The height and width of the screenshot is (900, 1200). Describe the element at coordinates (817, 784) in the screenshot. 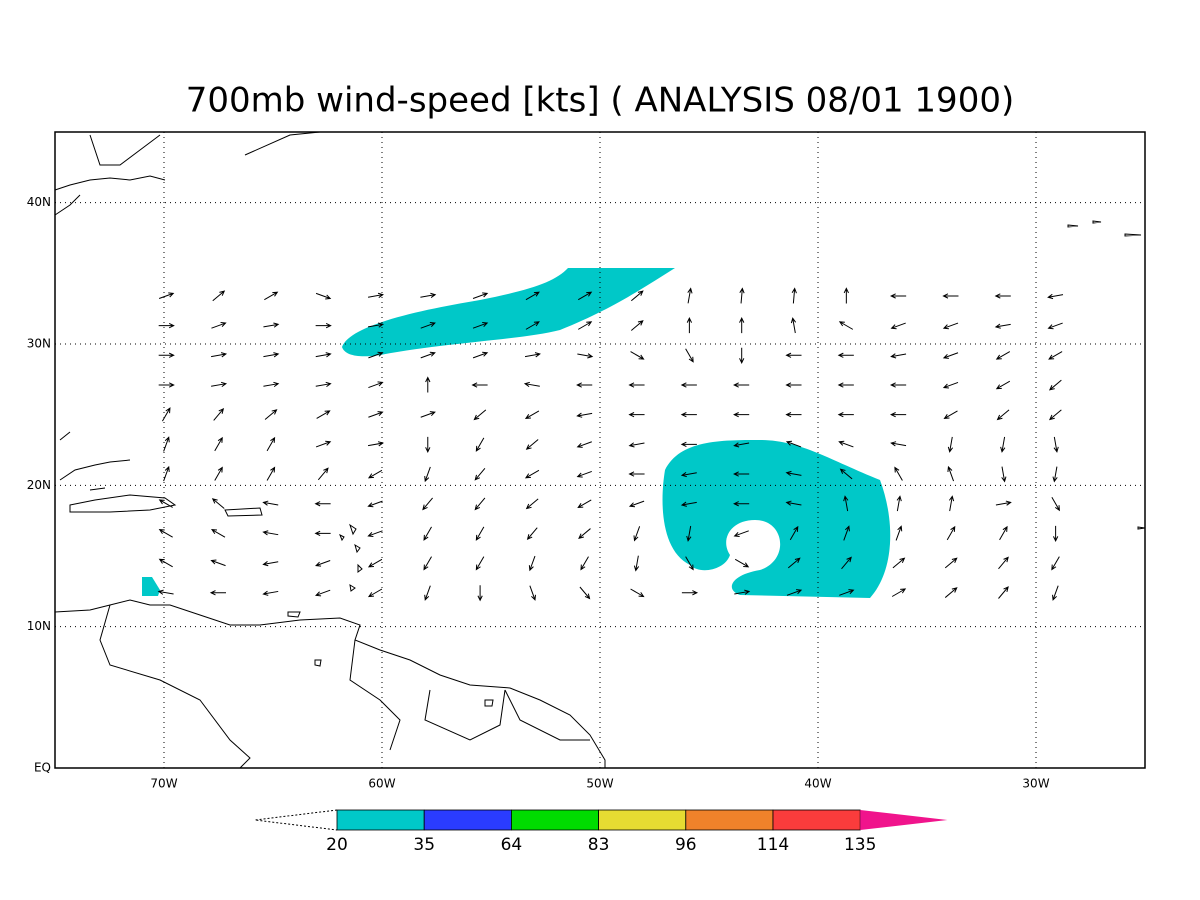

I see `x-tick-label: 40W` at that location.